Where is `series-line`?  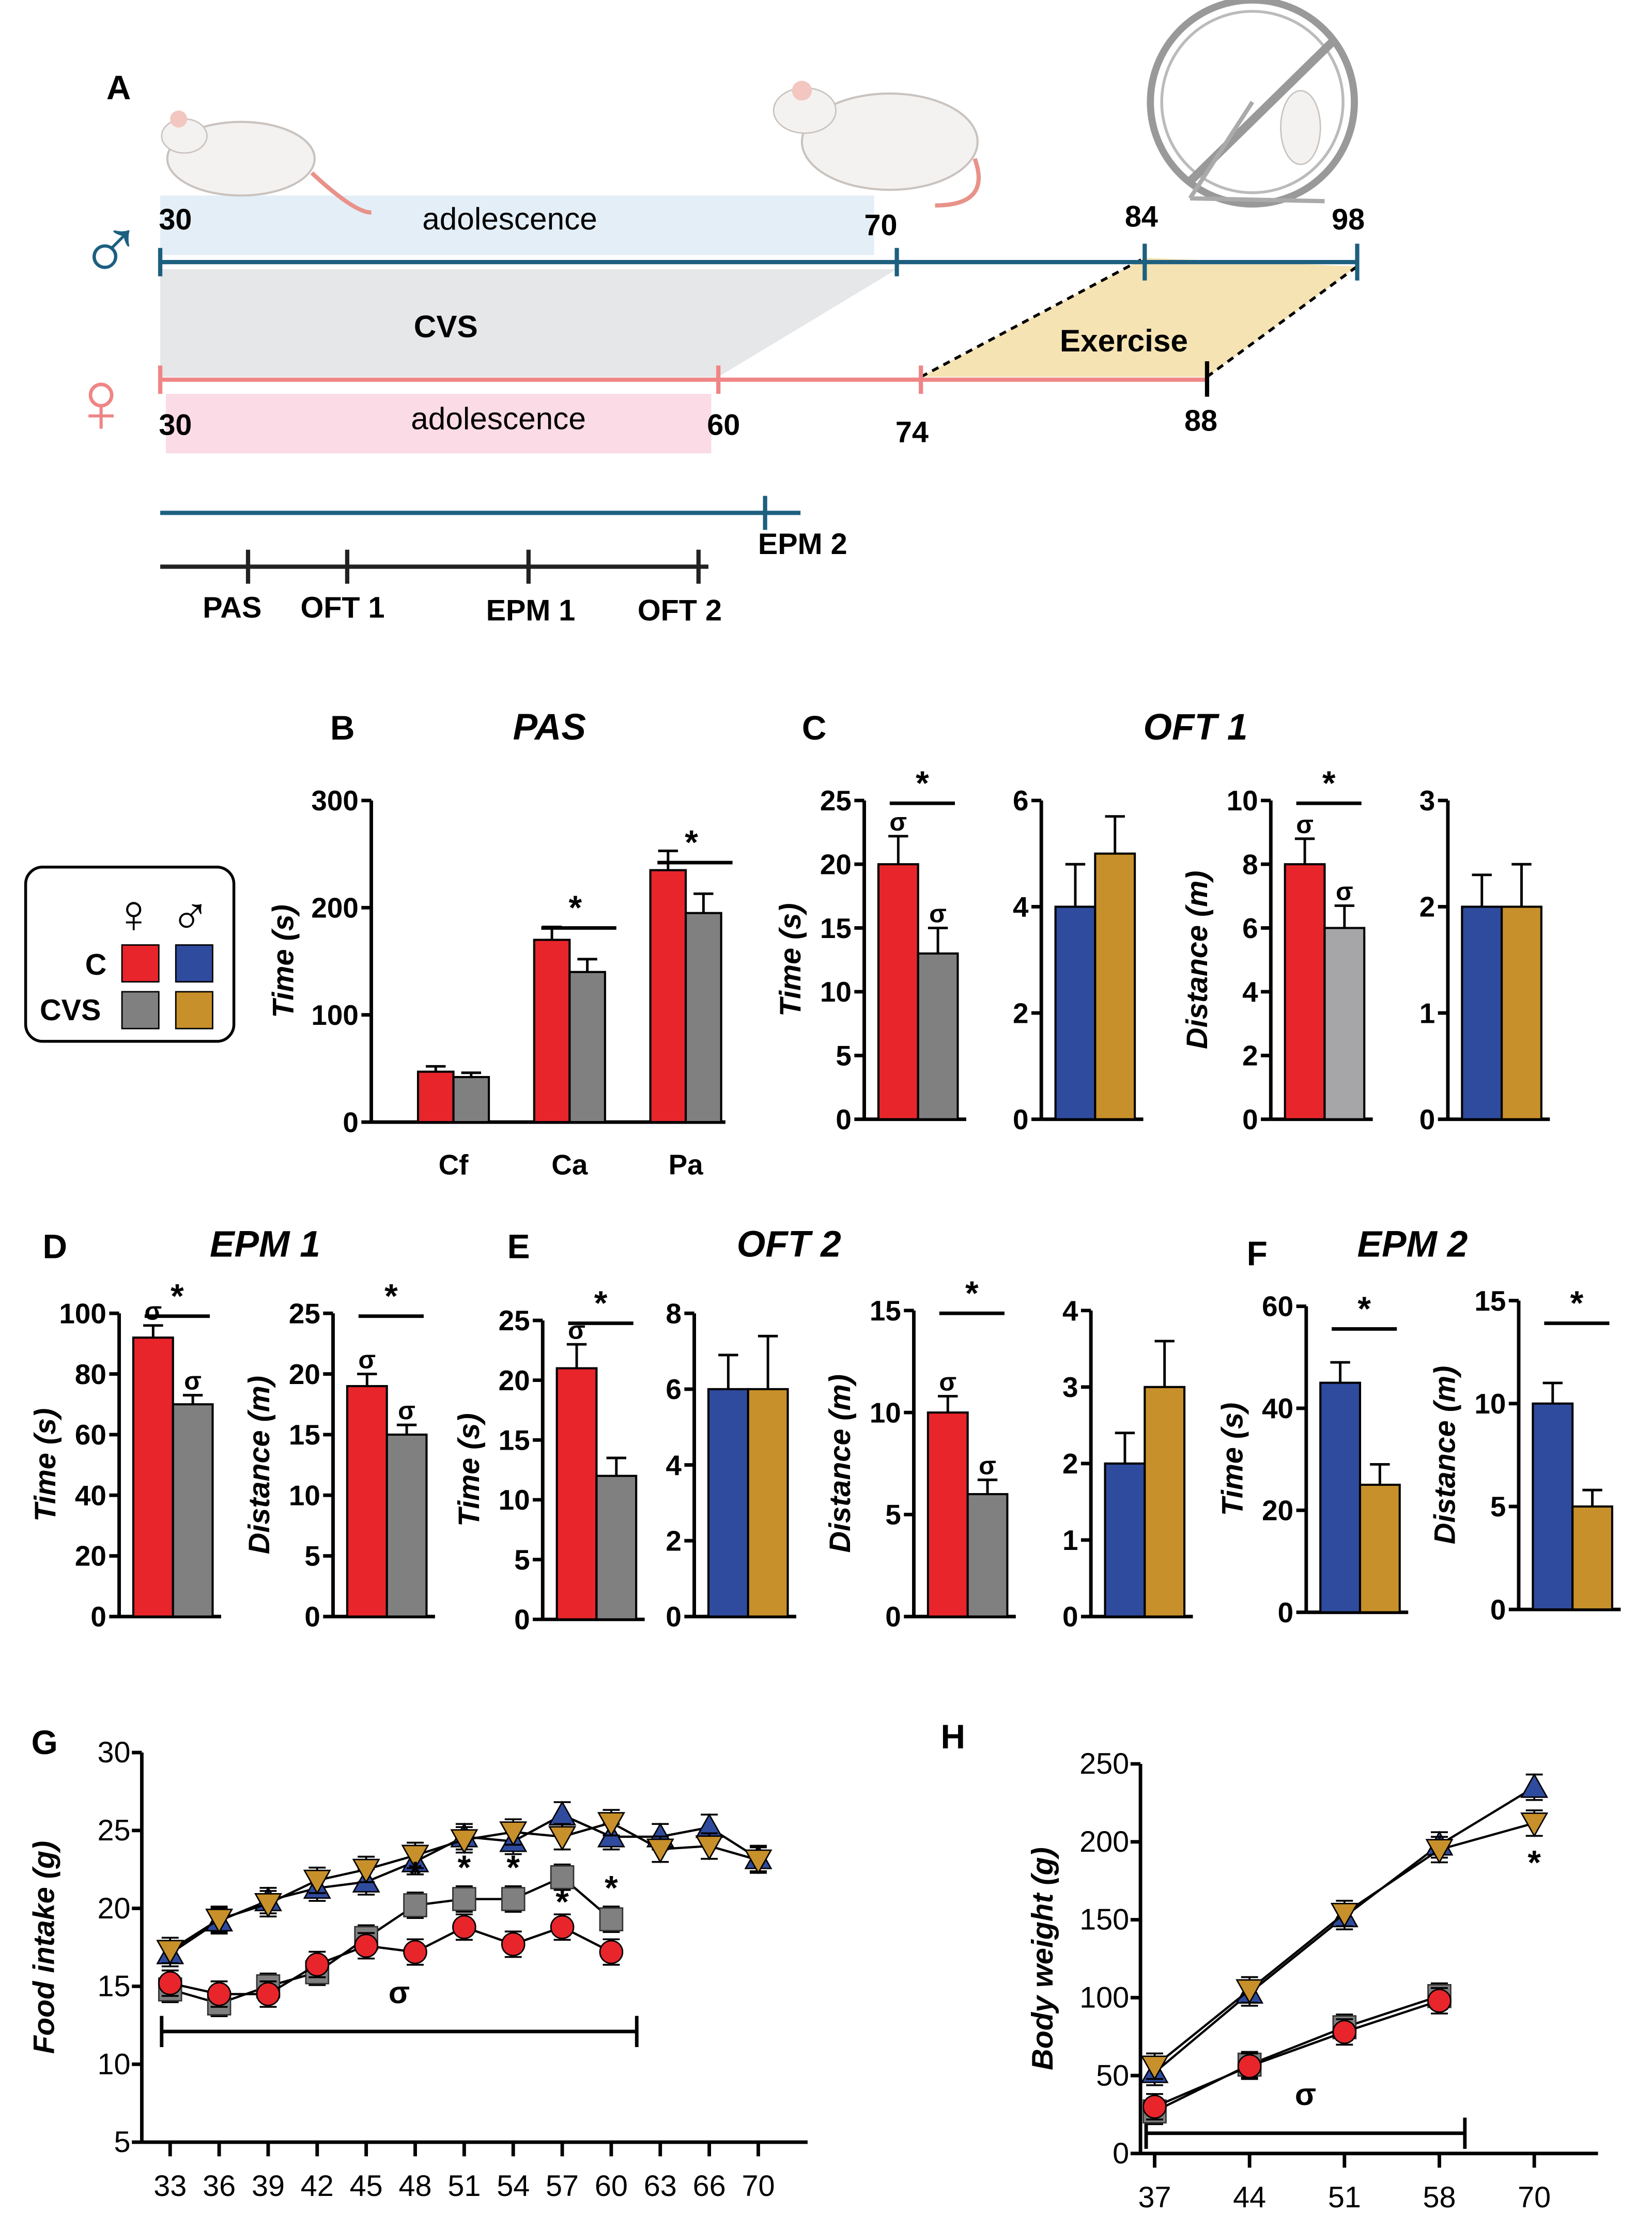
series-line is located at coordinates (1297, 2054).